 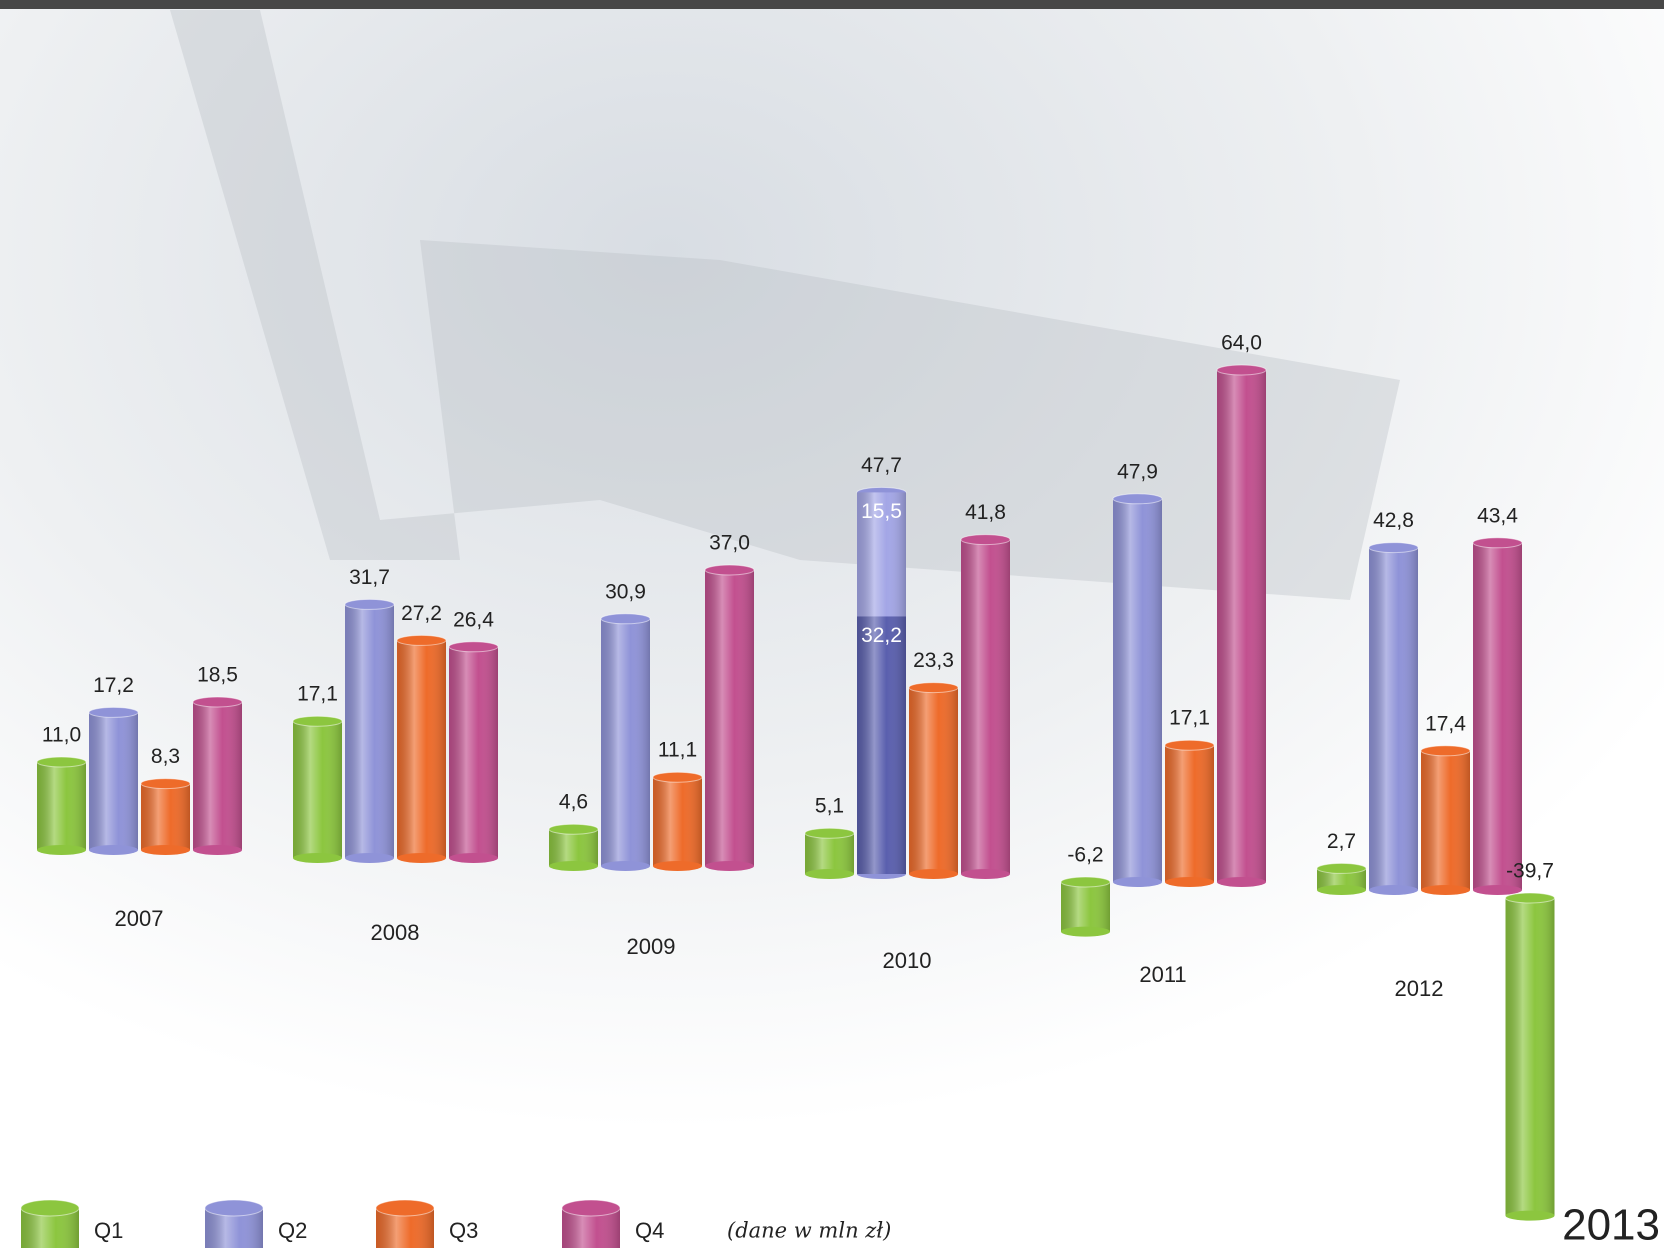 What do you see at coordinates (985, 512) in the screenshot?
I see `value-label: 41,8` at bounding box center [985, 512].